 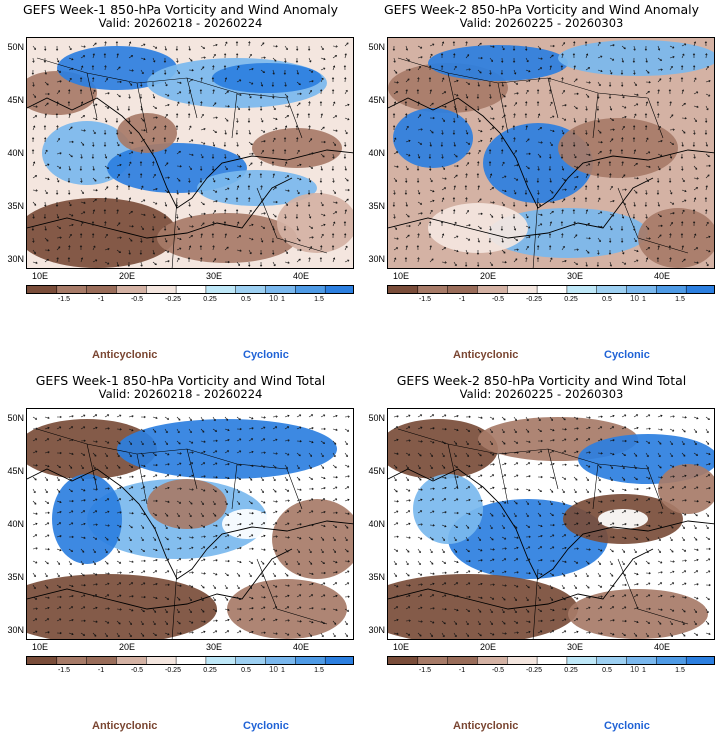 I want to click on scale-mark: 10, so click(x=634, y=669).